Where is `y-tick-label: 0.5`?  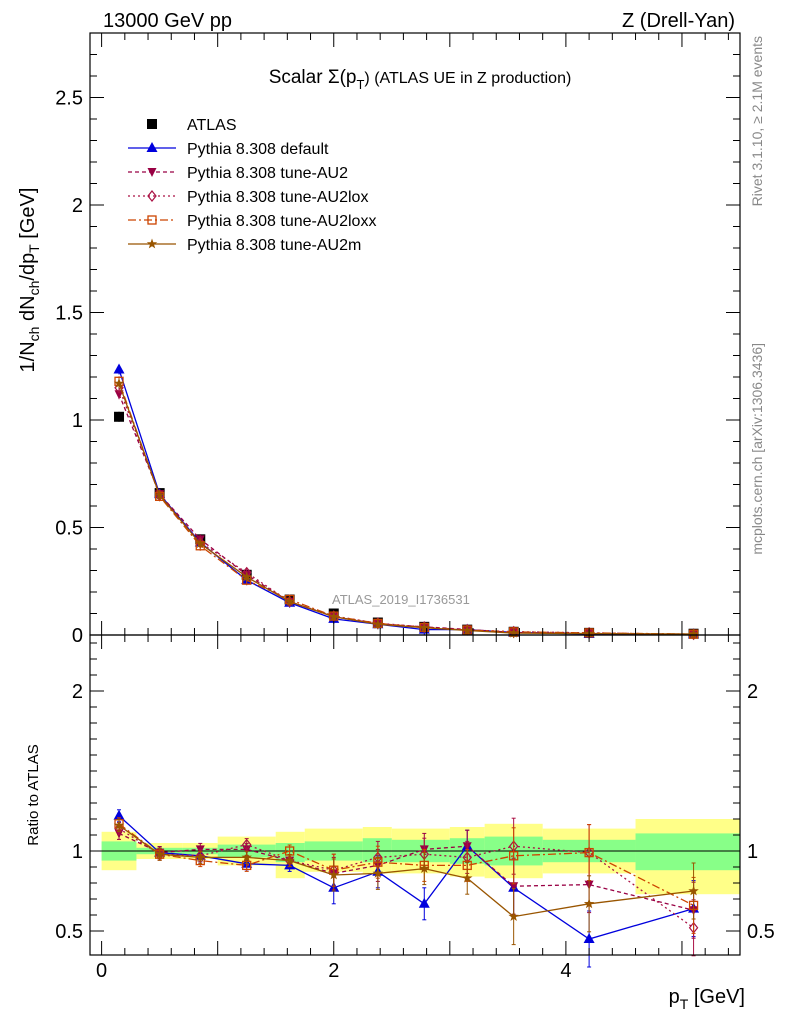 y-tick-label: 0.5 is located at coordinates (69, 529).